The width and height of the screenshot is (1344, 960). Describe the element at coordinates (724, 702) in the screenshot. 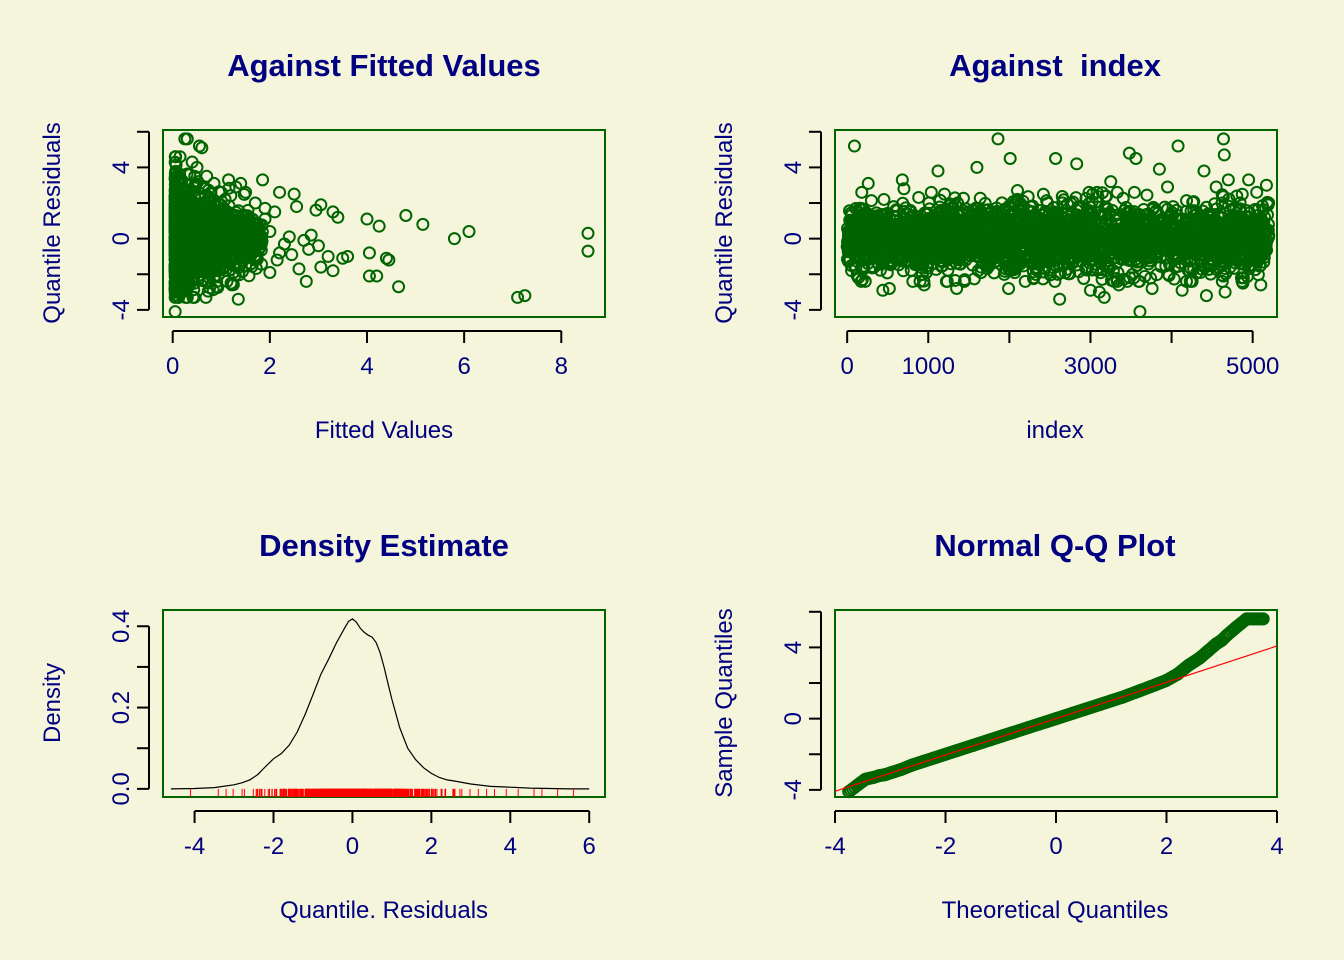

I see `y-axis-label: Sample Quantiles` at that location.